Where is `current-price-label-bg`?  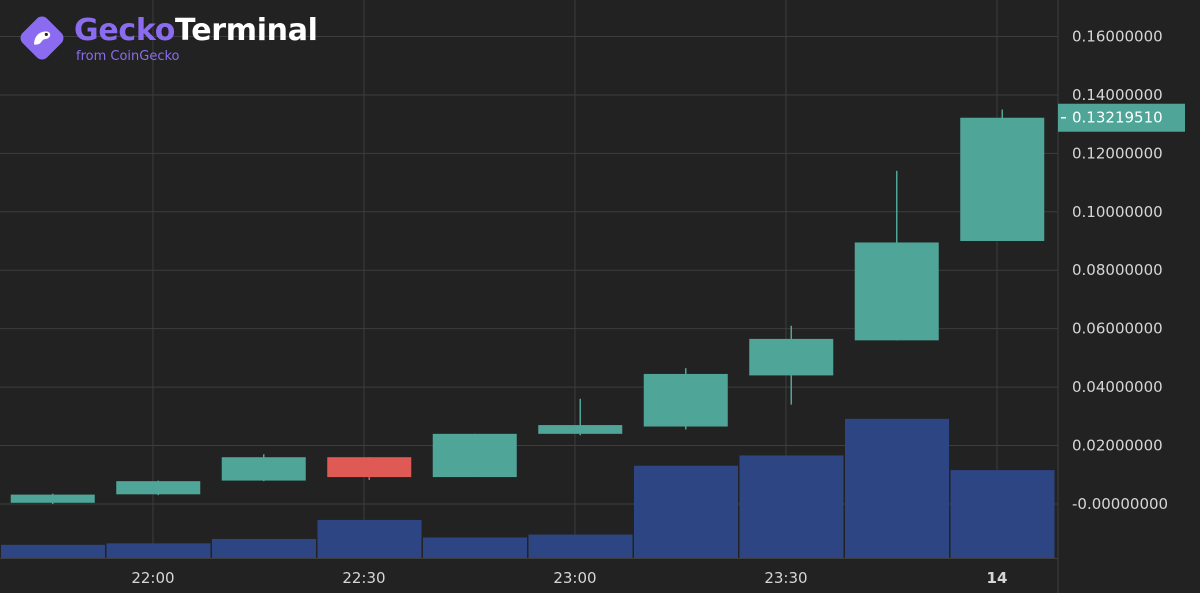 current-price-label-bg is located at coordinates (1121, 117).